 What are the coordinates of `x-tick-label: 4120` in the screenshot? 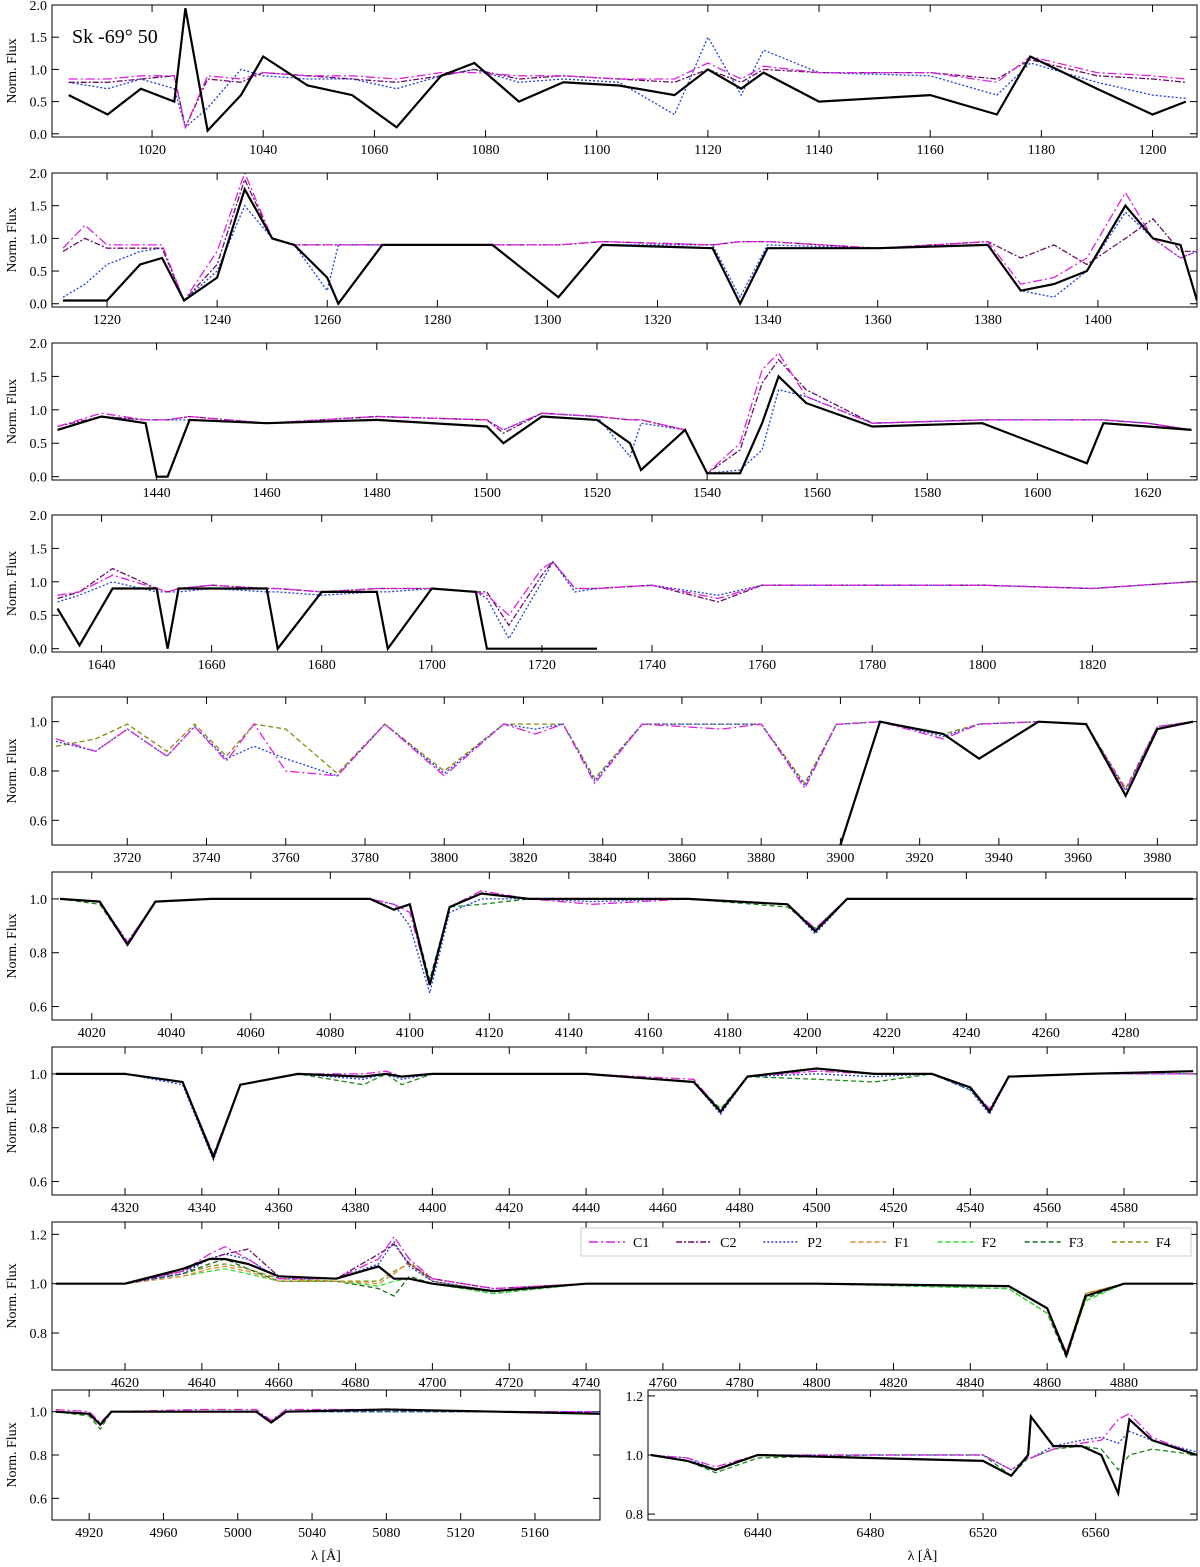 It's located at (489, 1033).